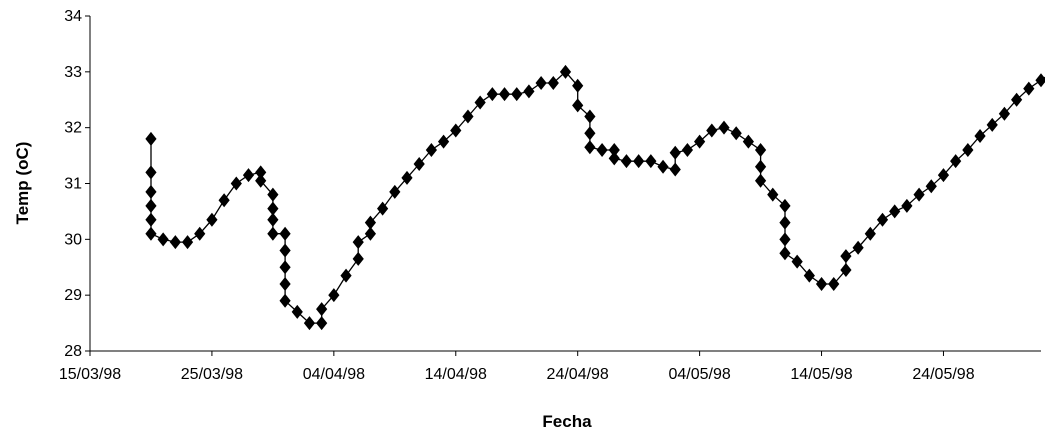  Describe the element at coordinates (73, 184) in the screenshot. I see `y-tick-label: 31` at that location.